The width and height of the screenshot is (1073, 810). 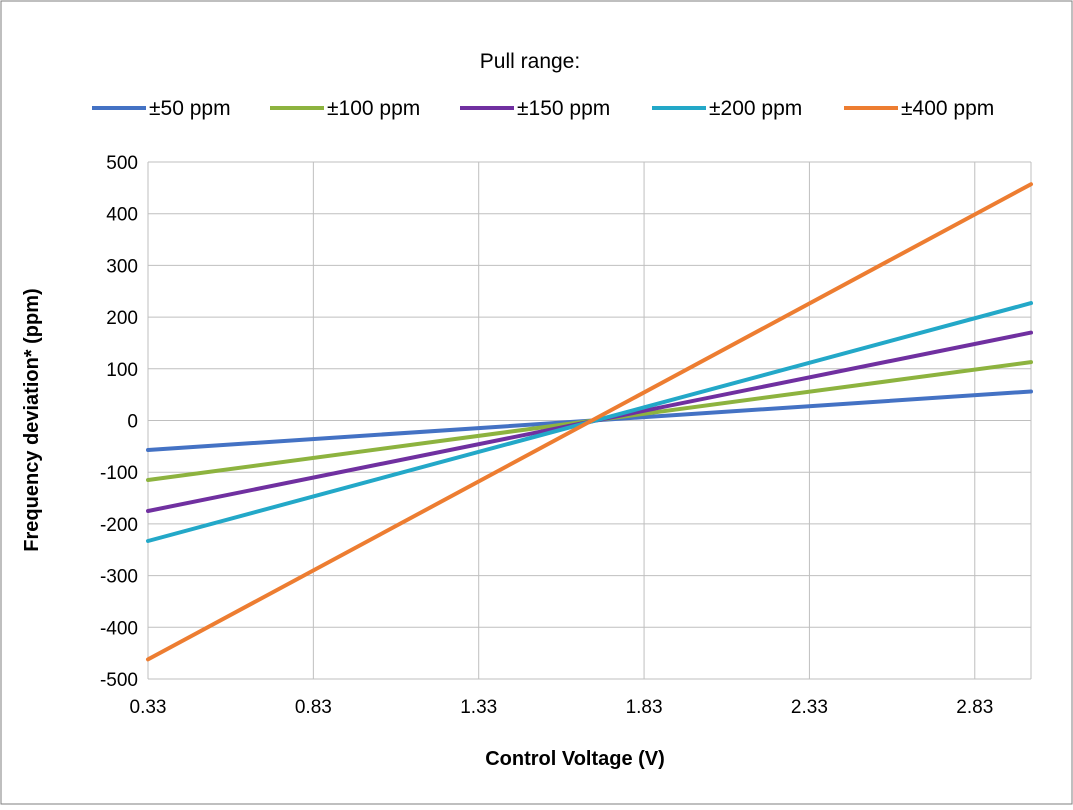 I want to click on x-tick-label: 0.33, so click(x=148, y=707).